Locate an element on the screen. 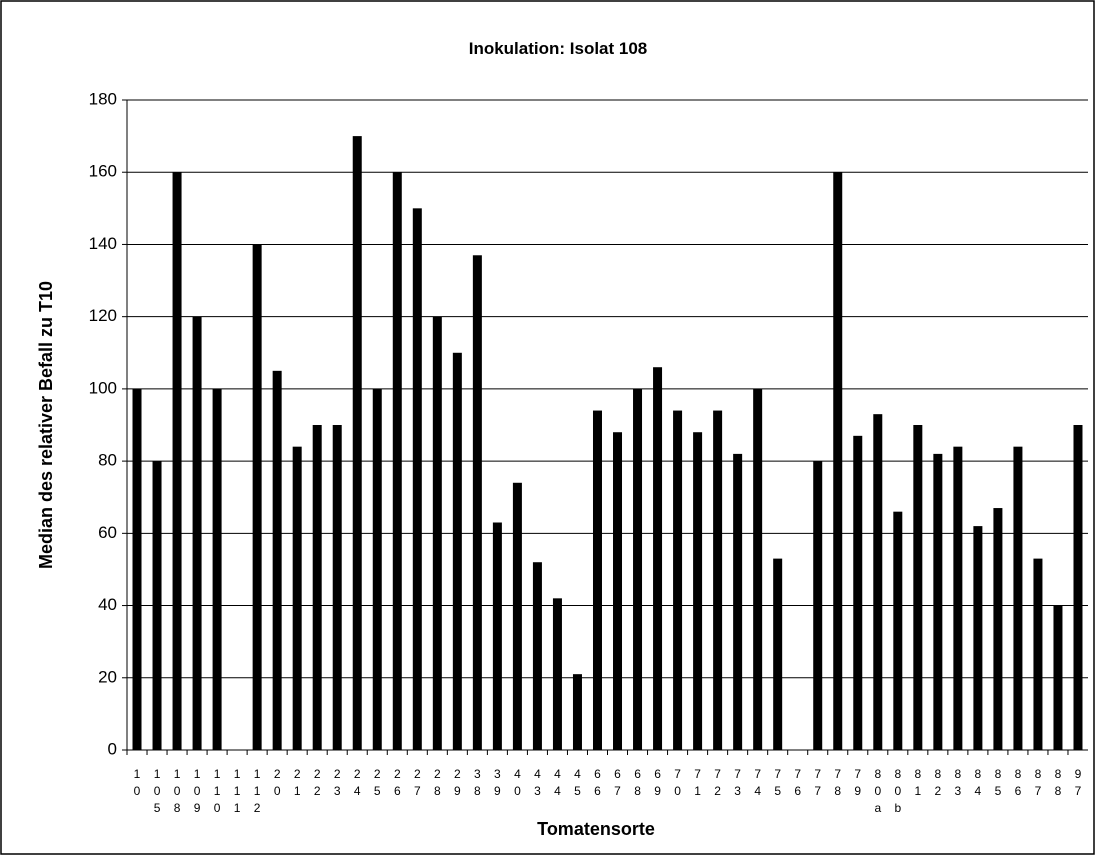  x-tick-label: 43 is located at coordinates (537, 784).